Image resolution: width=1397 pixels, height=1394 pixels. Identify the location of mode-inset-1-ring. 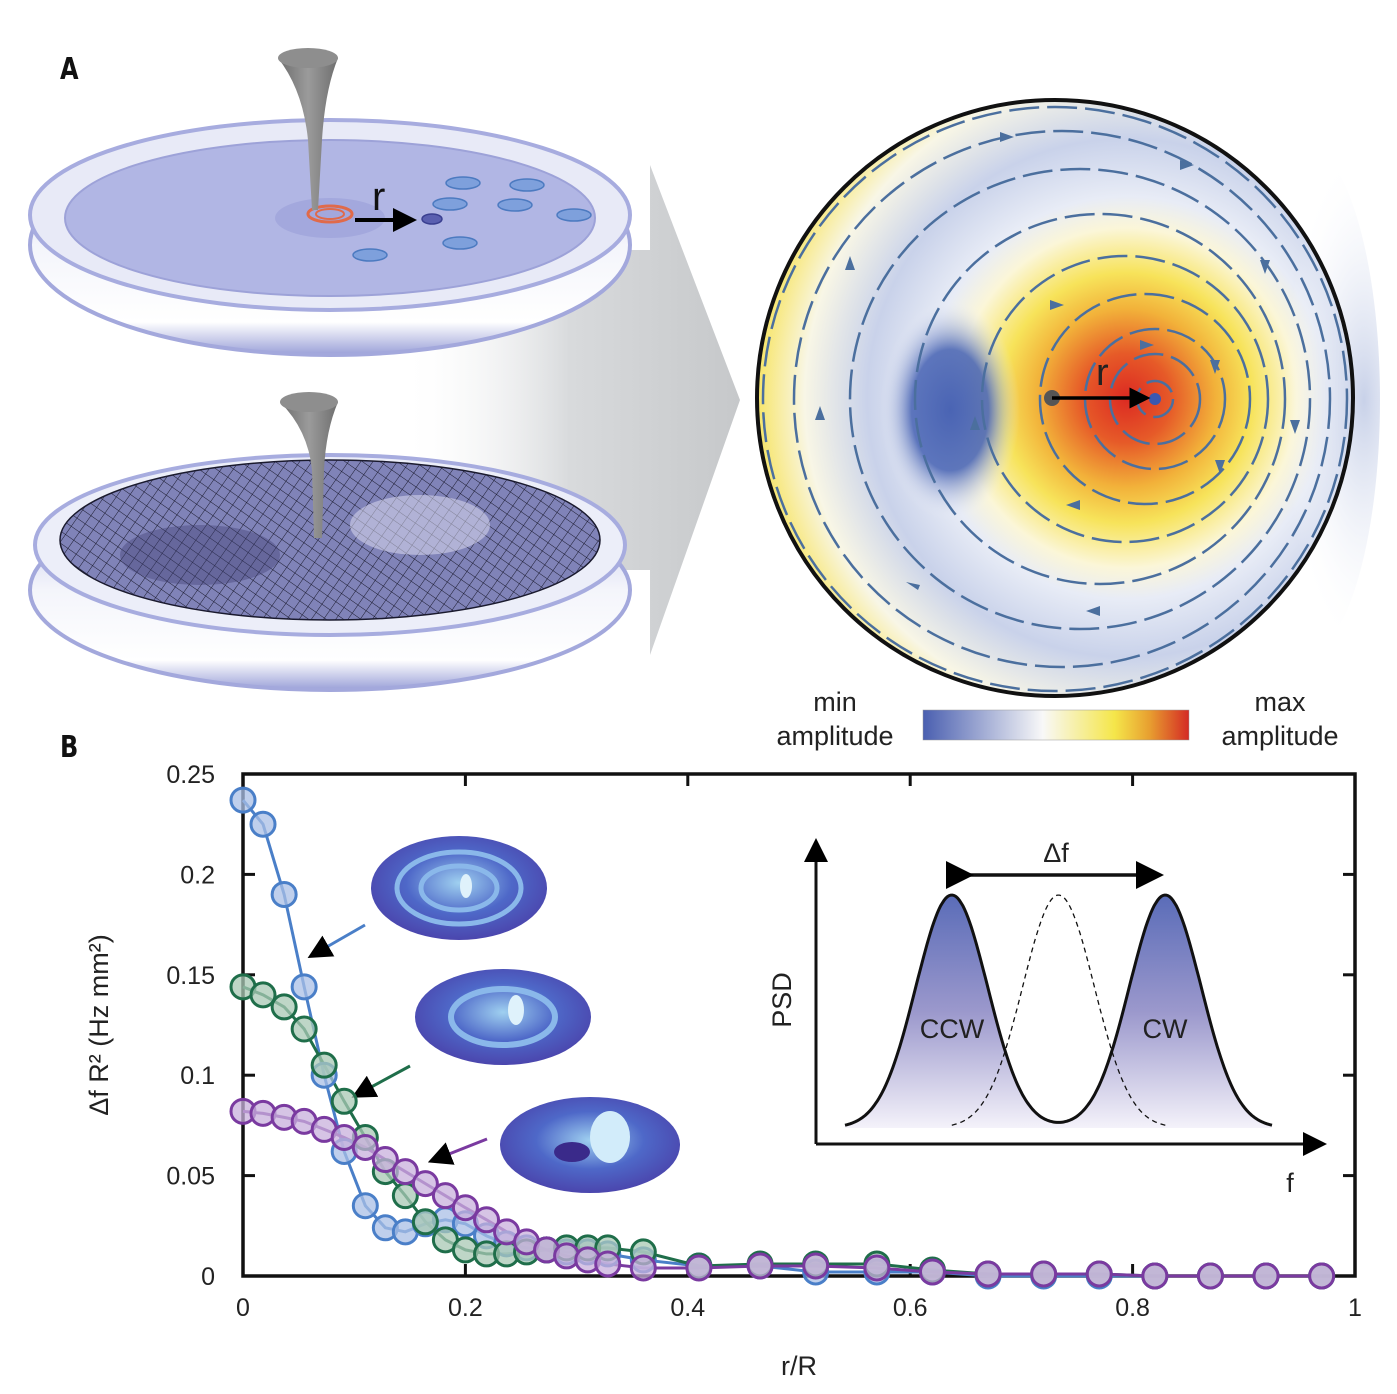
(590, 1145).